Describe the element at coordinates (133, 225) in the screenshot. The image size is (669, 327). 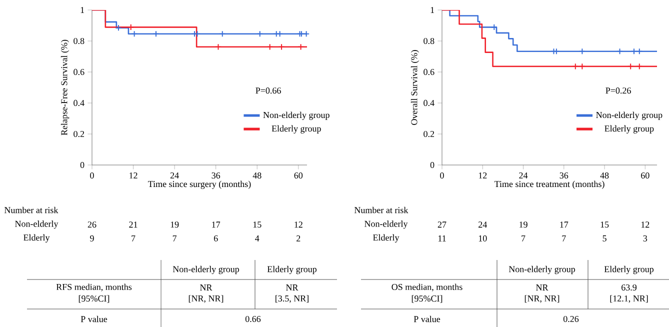
I see `text: 21` at that location.